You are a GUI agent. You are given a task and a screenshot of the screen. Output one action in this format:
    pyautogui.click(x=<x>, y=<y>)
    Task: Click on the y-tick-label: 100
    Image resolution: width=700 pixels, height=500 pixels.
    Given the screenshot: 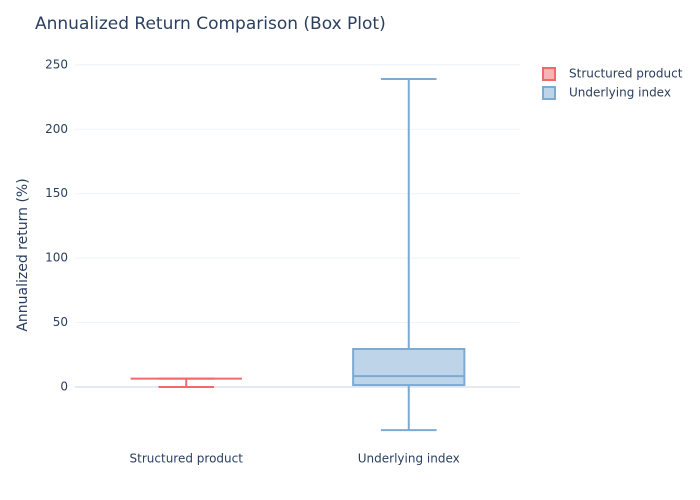 What is the action you would take?
    pyautogui.click(x=56, y=258)
    